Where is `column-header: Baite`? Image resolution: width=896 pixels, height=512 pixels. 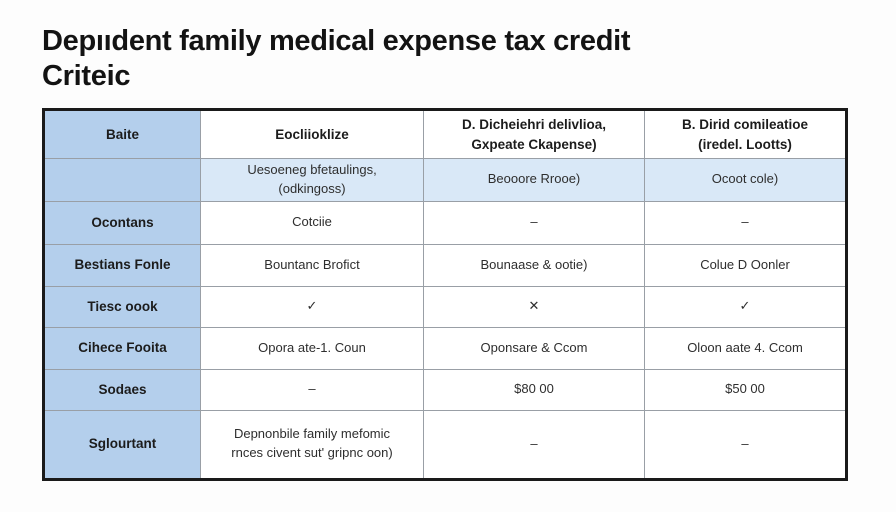 column-header: Baite is located at coordinates (122, 134).